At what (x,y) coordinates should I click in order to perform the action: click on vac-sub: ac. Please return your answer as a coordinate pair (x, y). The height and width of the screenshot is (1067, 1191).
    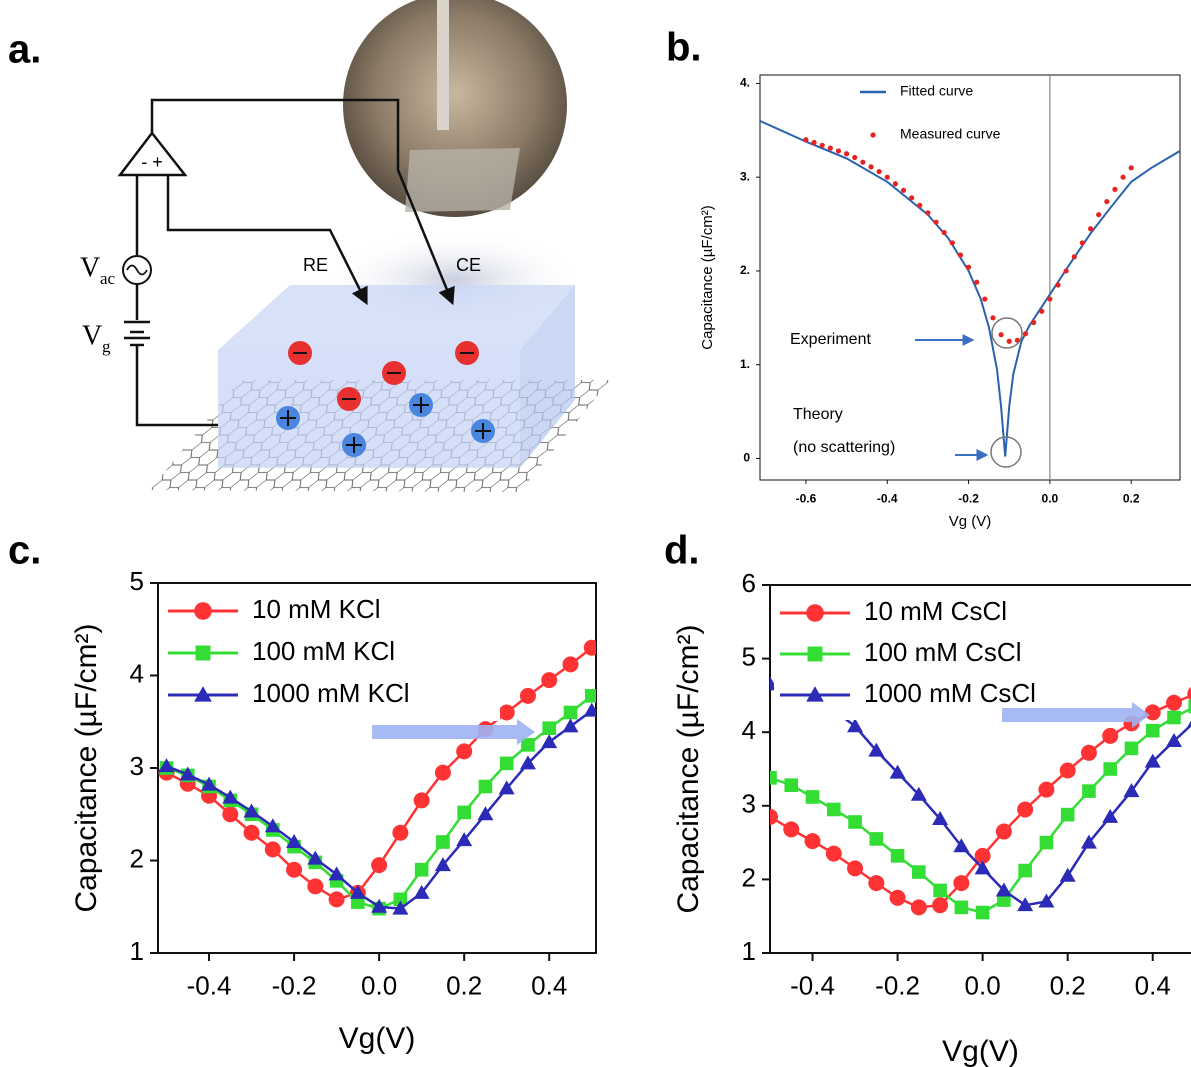
    Looking at the image, I should click on (108, 278).